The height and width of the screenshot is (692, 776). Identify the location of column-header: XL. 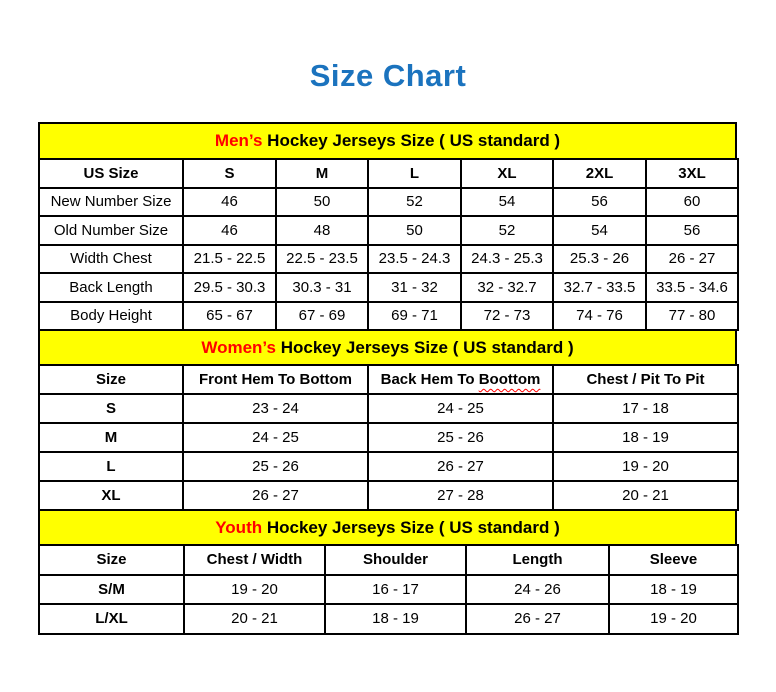
(507, 173).